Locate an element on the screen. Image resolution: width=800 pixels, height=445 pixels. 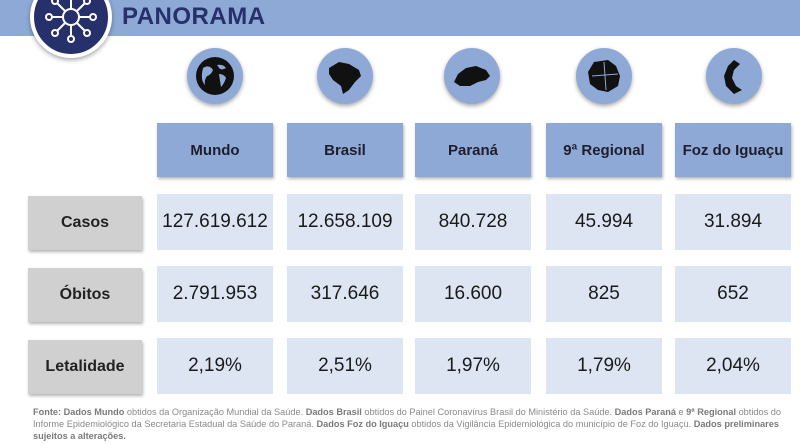
footnote-bold: 9ª Regional is located at coordinates (711, 412).